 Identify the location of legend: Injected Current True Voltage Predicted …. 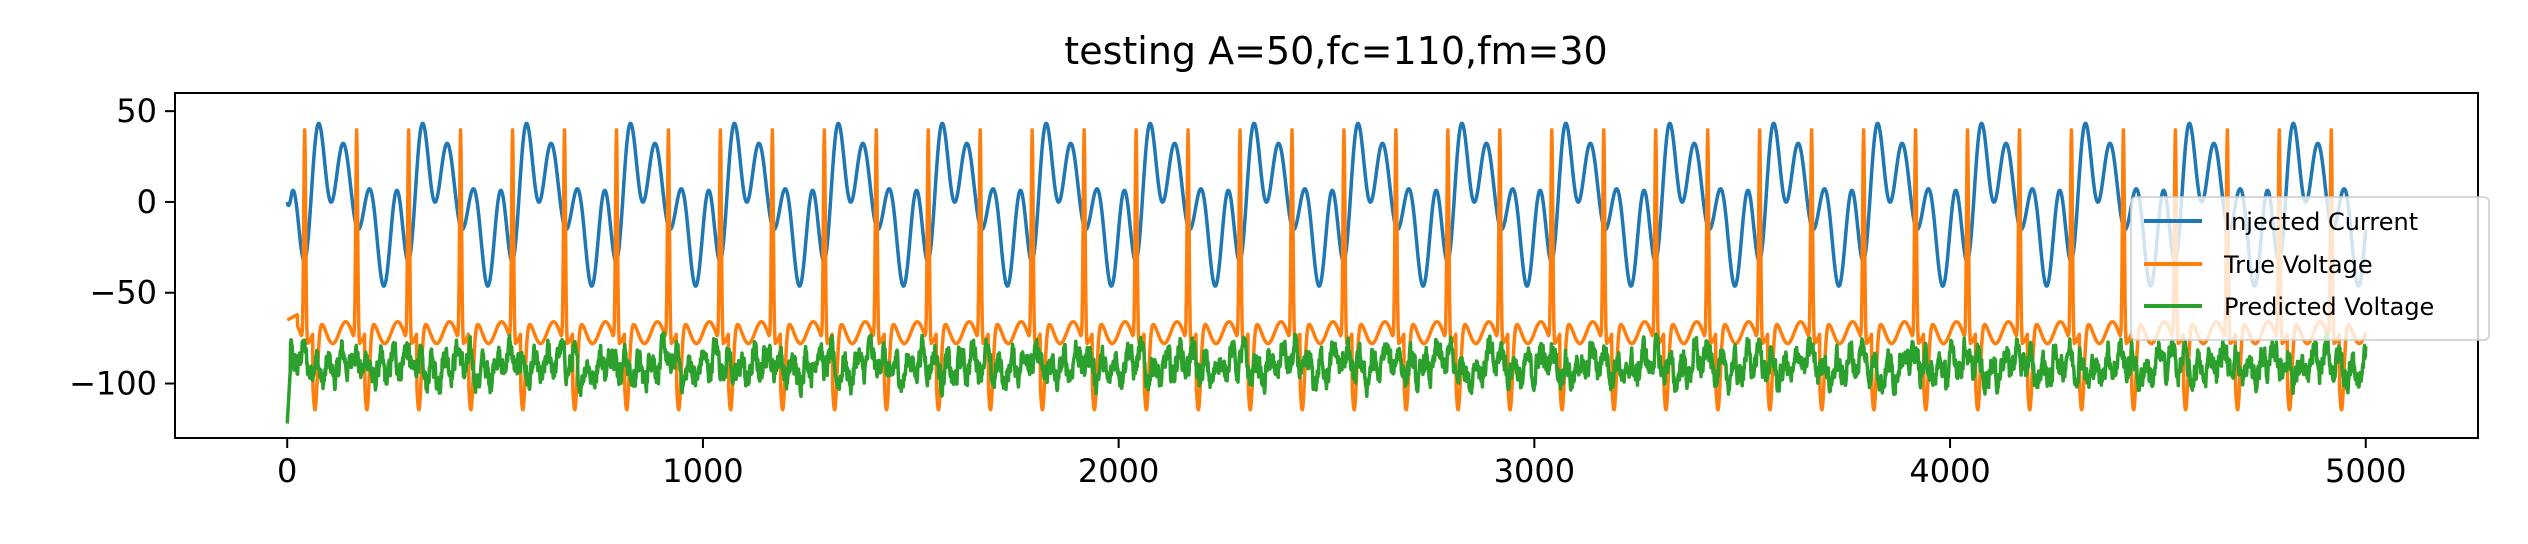
(2310, 268).